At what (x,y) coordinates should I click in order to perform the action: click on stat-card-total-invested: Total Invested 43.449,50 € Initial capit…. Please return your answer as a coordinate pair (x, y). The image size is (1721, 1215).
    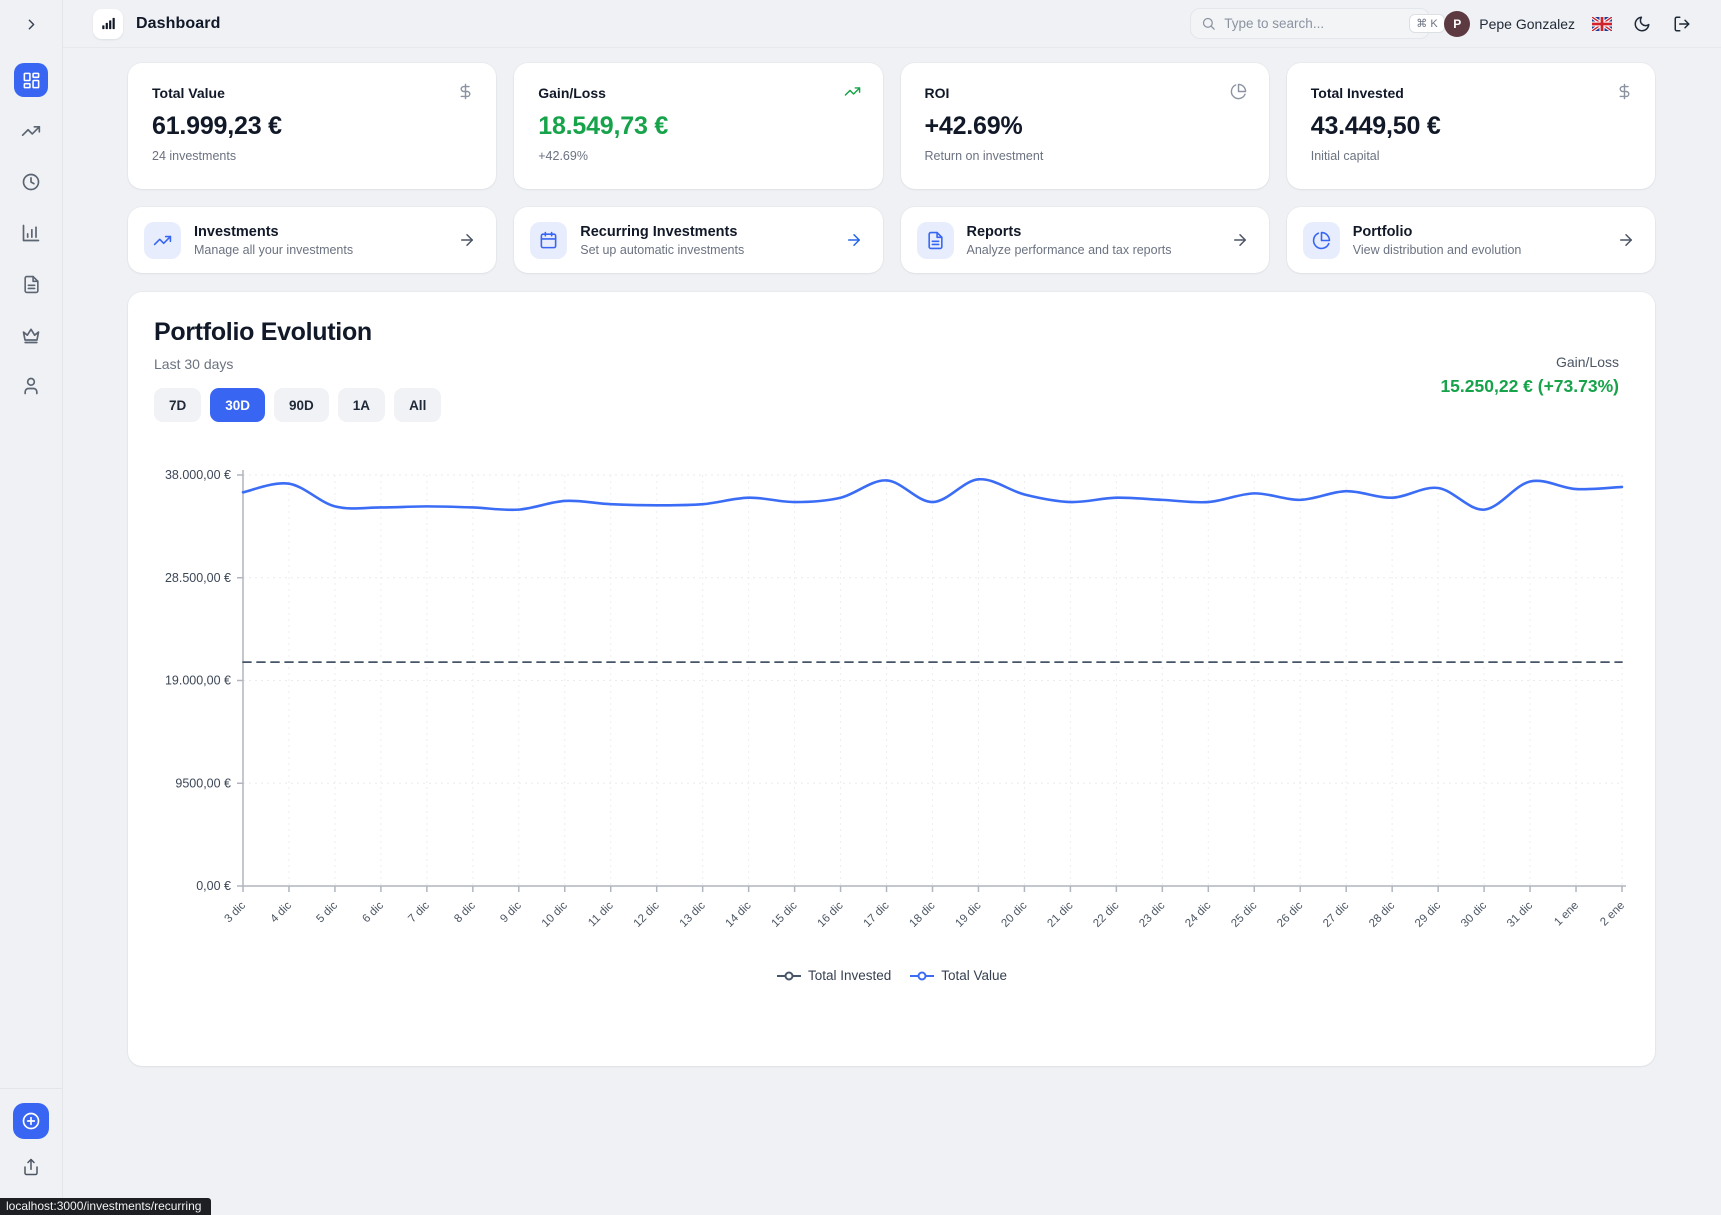
    Looking at the image, I should click on (1470, 126).